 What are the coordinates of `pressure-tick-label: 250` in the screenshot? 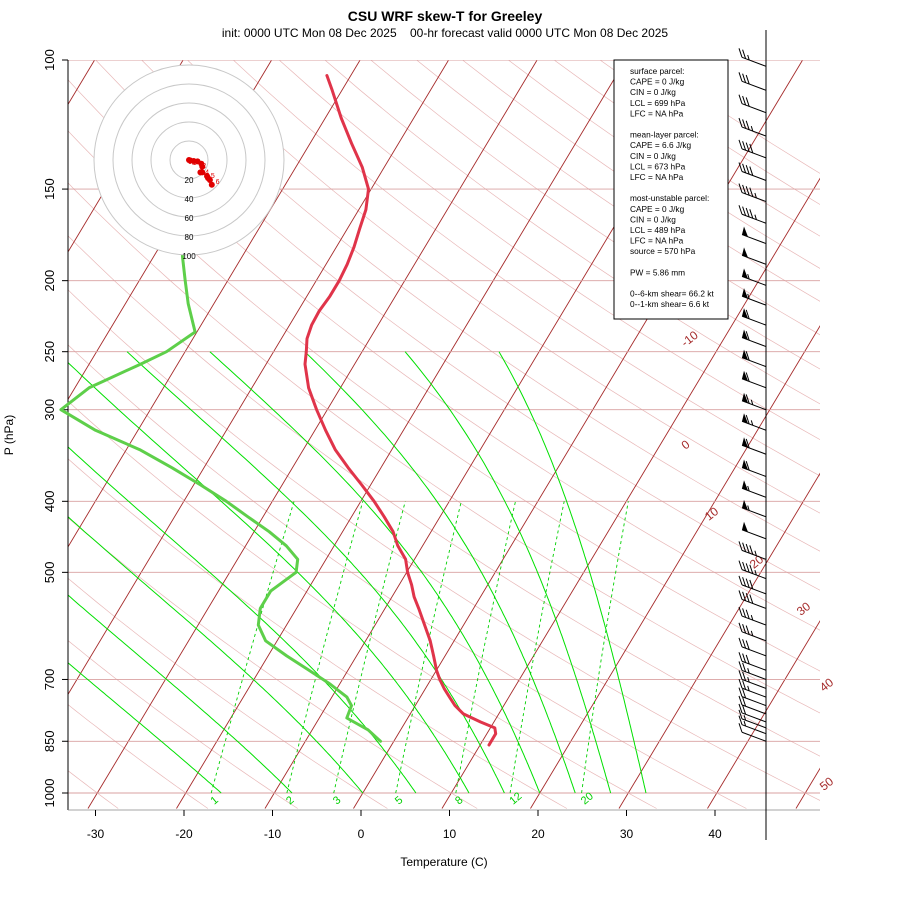 It's located at (49, 352).